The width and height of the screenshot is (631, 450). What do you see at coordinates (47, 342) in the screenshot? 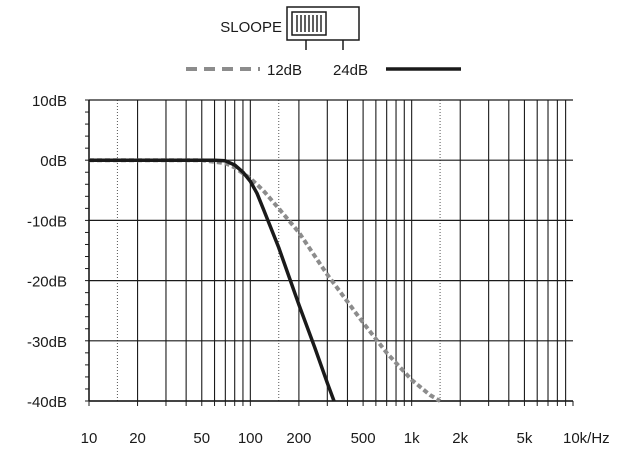
I see `y-tick-label: -30dB` at bounding box center [47, 342].